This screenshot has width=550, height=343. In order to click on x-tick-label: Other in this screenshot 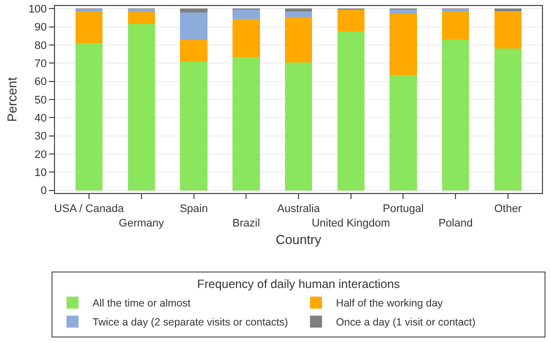, I will do `click(508, 209)`.